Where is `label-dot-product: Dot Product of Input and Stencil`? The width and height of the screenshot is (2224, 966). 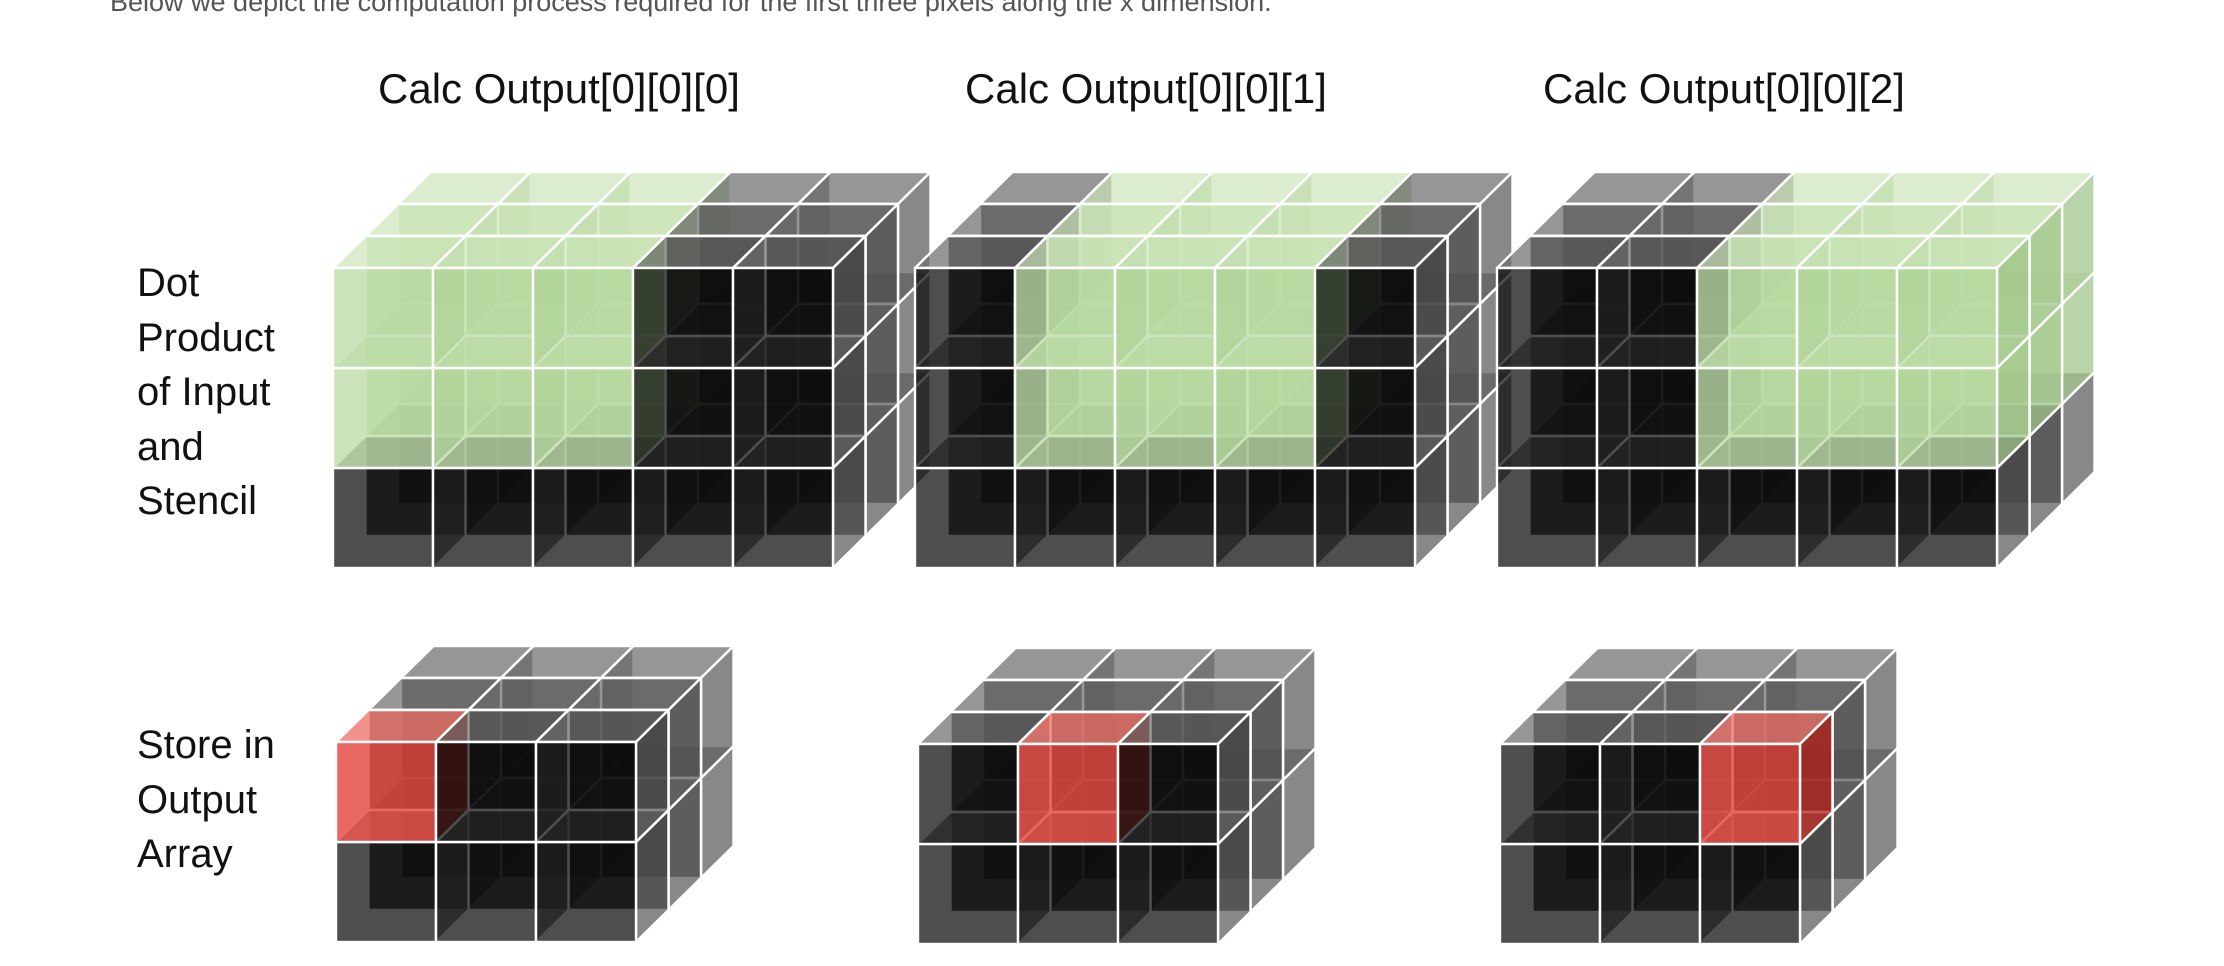
label-dot-product: Dot Product of Input and Stencil is located at coordinates (206, 392).